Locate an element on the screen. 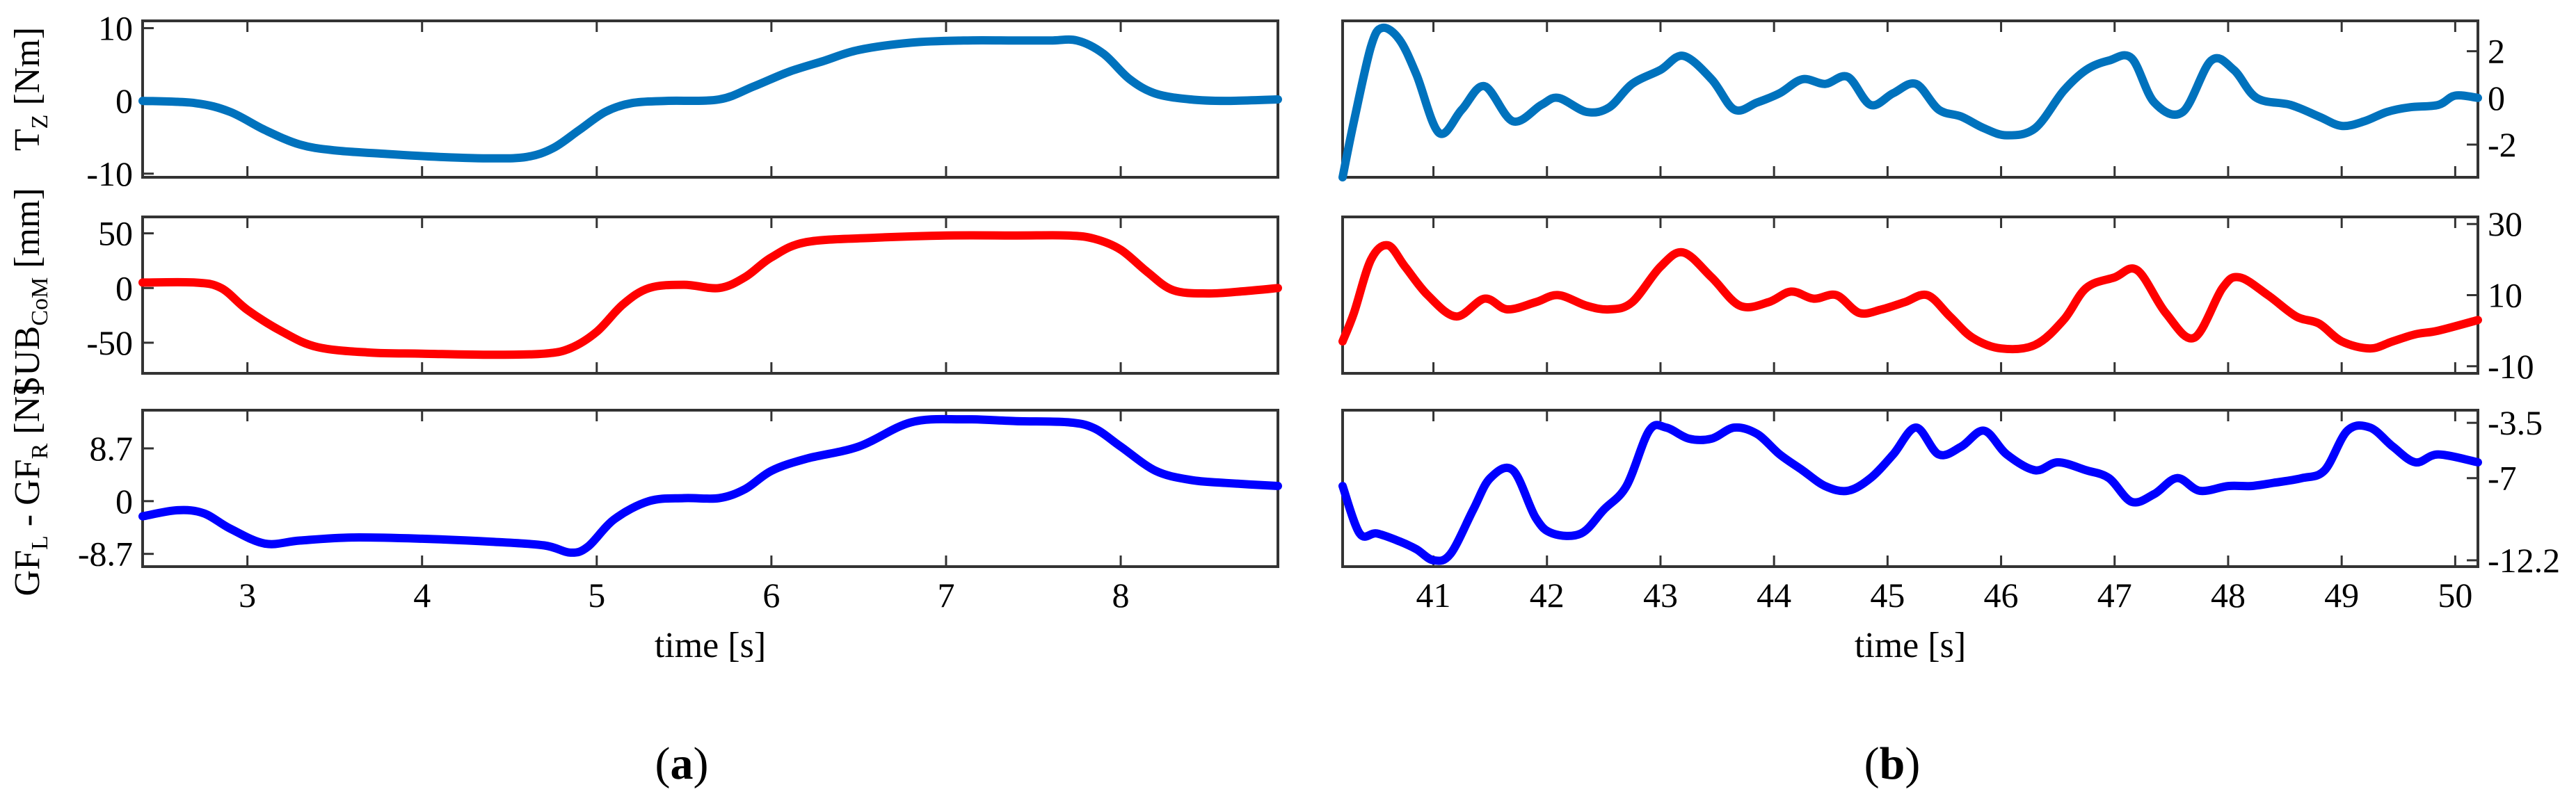 The height and width of the screenshot is (803, 2576). subplot-a-gf: 3 4 5 6 7 8 -8.7 0 8.7 time [s] is located at coordinates (680, 537).